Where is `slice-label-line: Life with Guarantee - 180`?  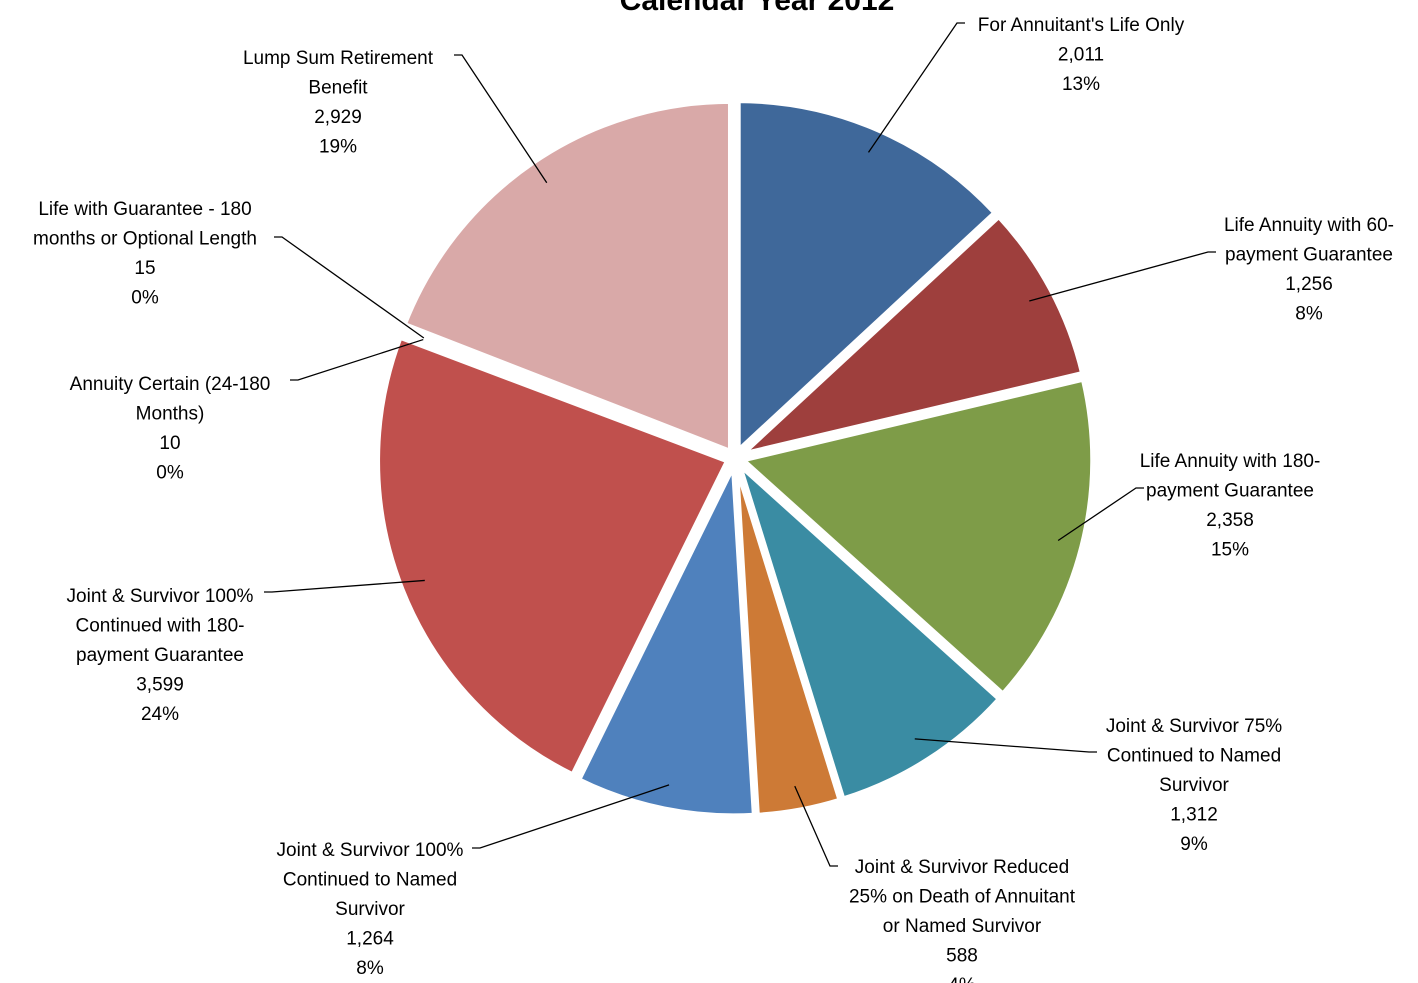
slice-label-line: Life with Guarantee - 180 is located at coordinates (144, 209).